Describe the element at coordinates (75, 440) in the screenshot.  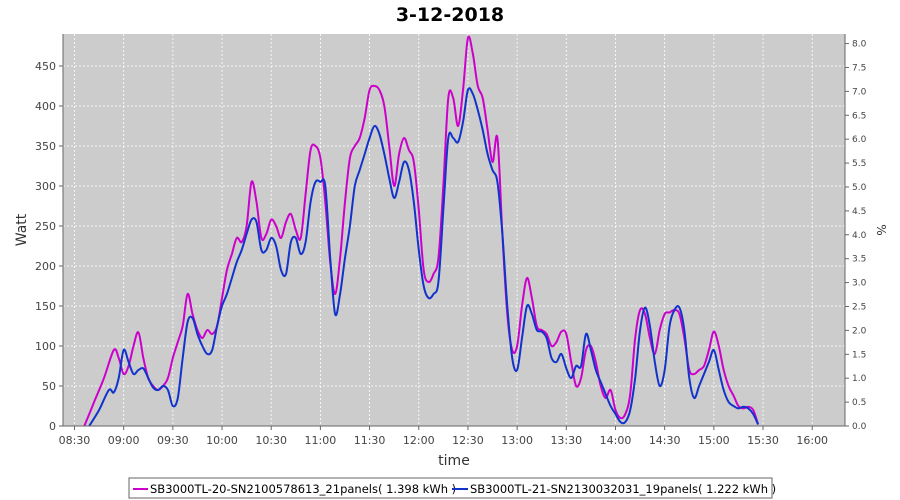
I see `x-tick-label: 08:30` at that location.